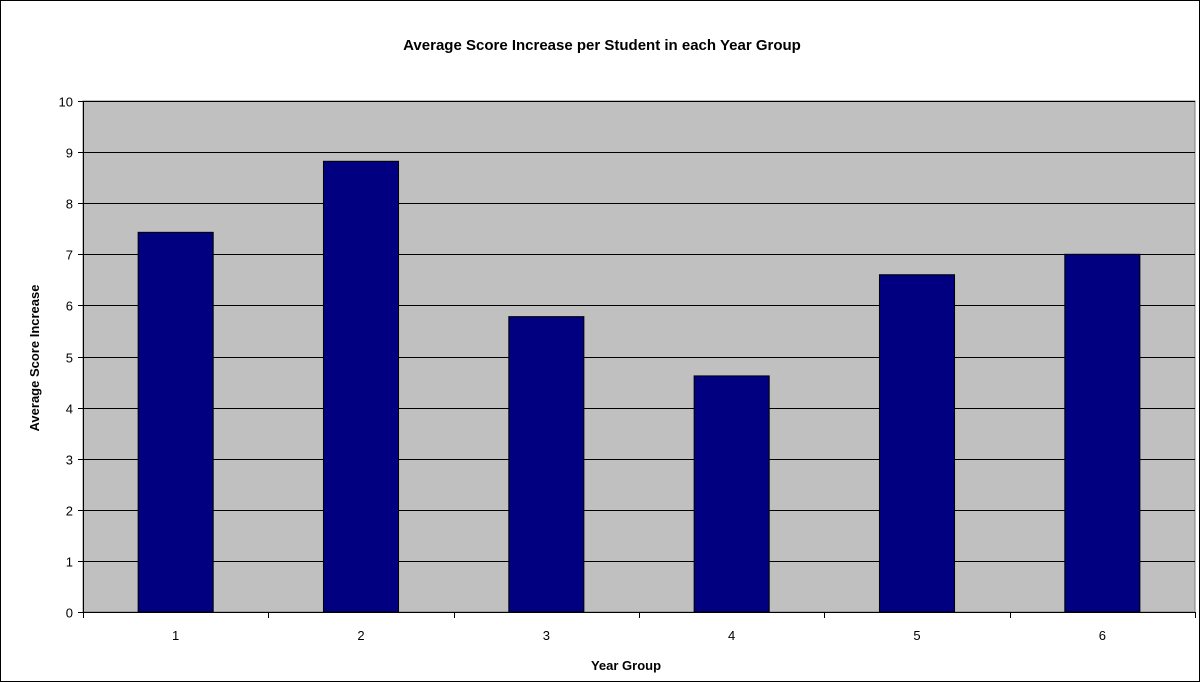 Image resolution: width=1200 pixels, height=682 pixels. What do you see at coordinates (69, 306) in the screenshot?
I see `y-tick-label-6: 6` at bounding box center [69, 306].